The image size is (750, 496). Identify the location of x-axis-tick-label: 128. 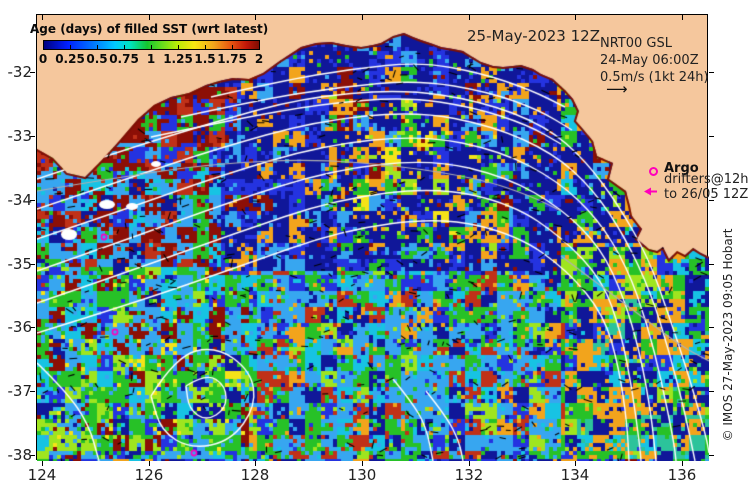
(255, 475).